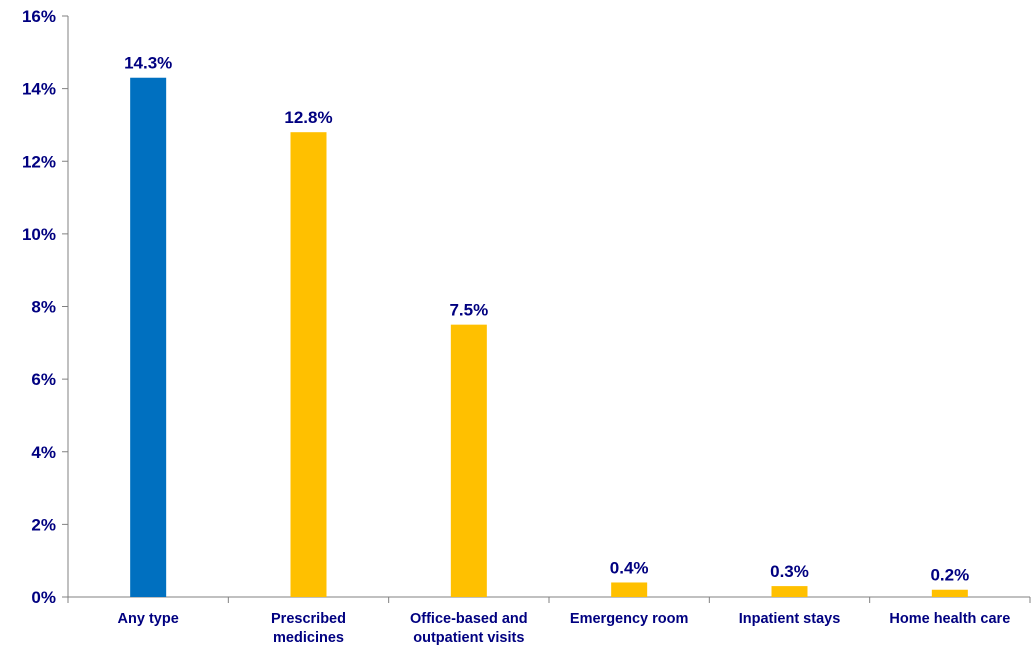  What do you see at coordinates (43, 379) in the screenshot?
I see `y-tick-label: 6%` at bounding box center [43, 379].